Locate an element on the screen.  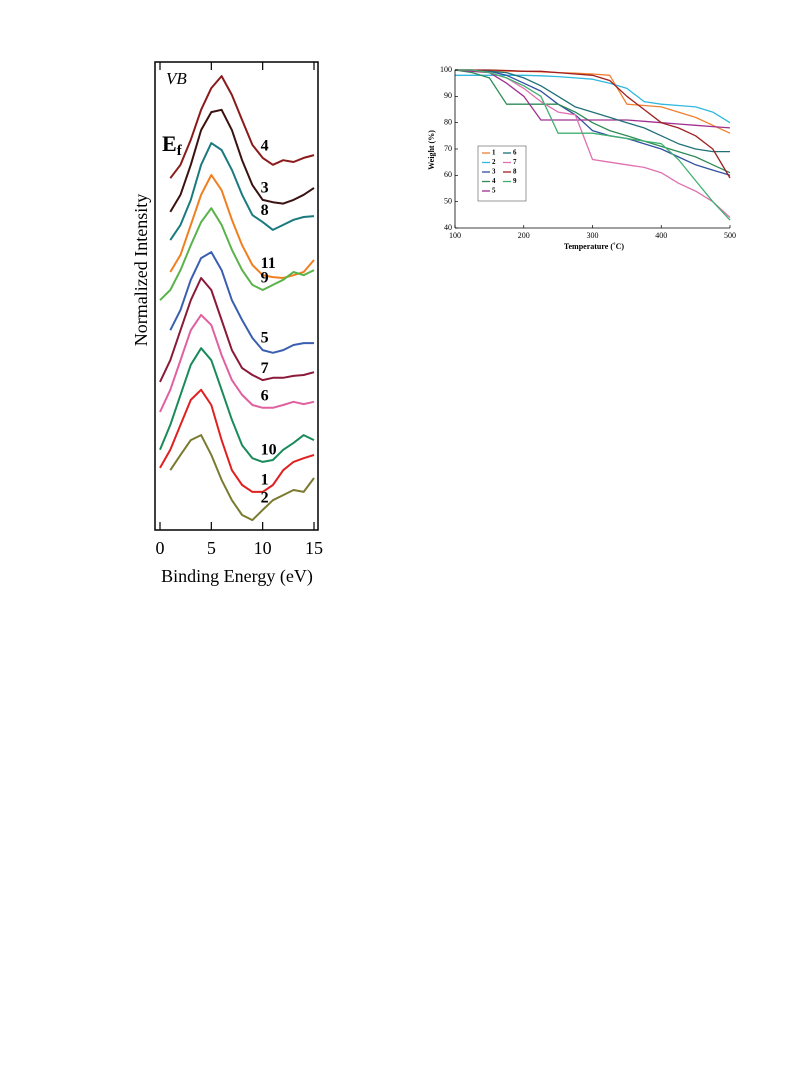
x-tick-label: 100 is located at coordinates (455, 235).